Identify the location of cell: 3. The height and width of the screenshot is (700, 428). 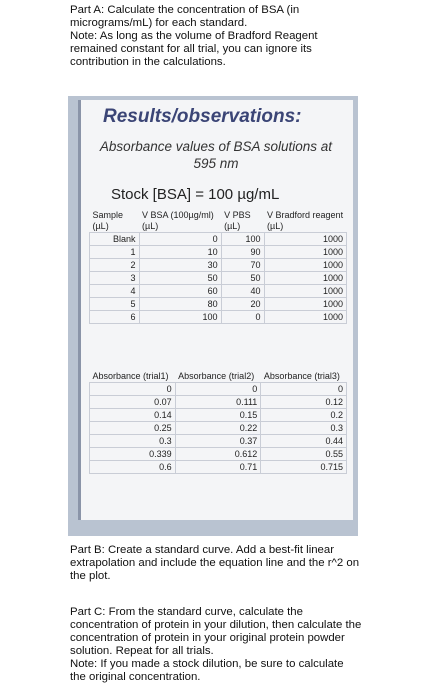
(114, 278).